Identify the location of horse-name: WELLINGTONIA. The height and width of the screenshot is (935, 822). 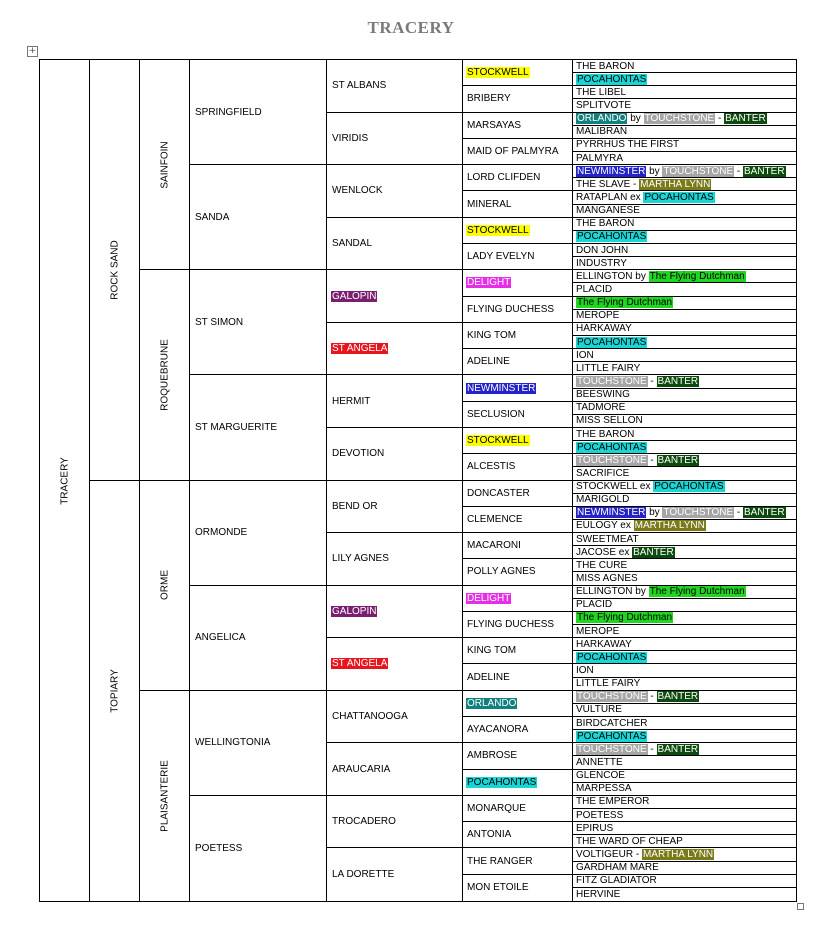
(233, 743).